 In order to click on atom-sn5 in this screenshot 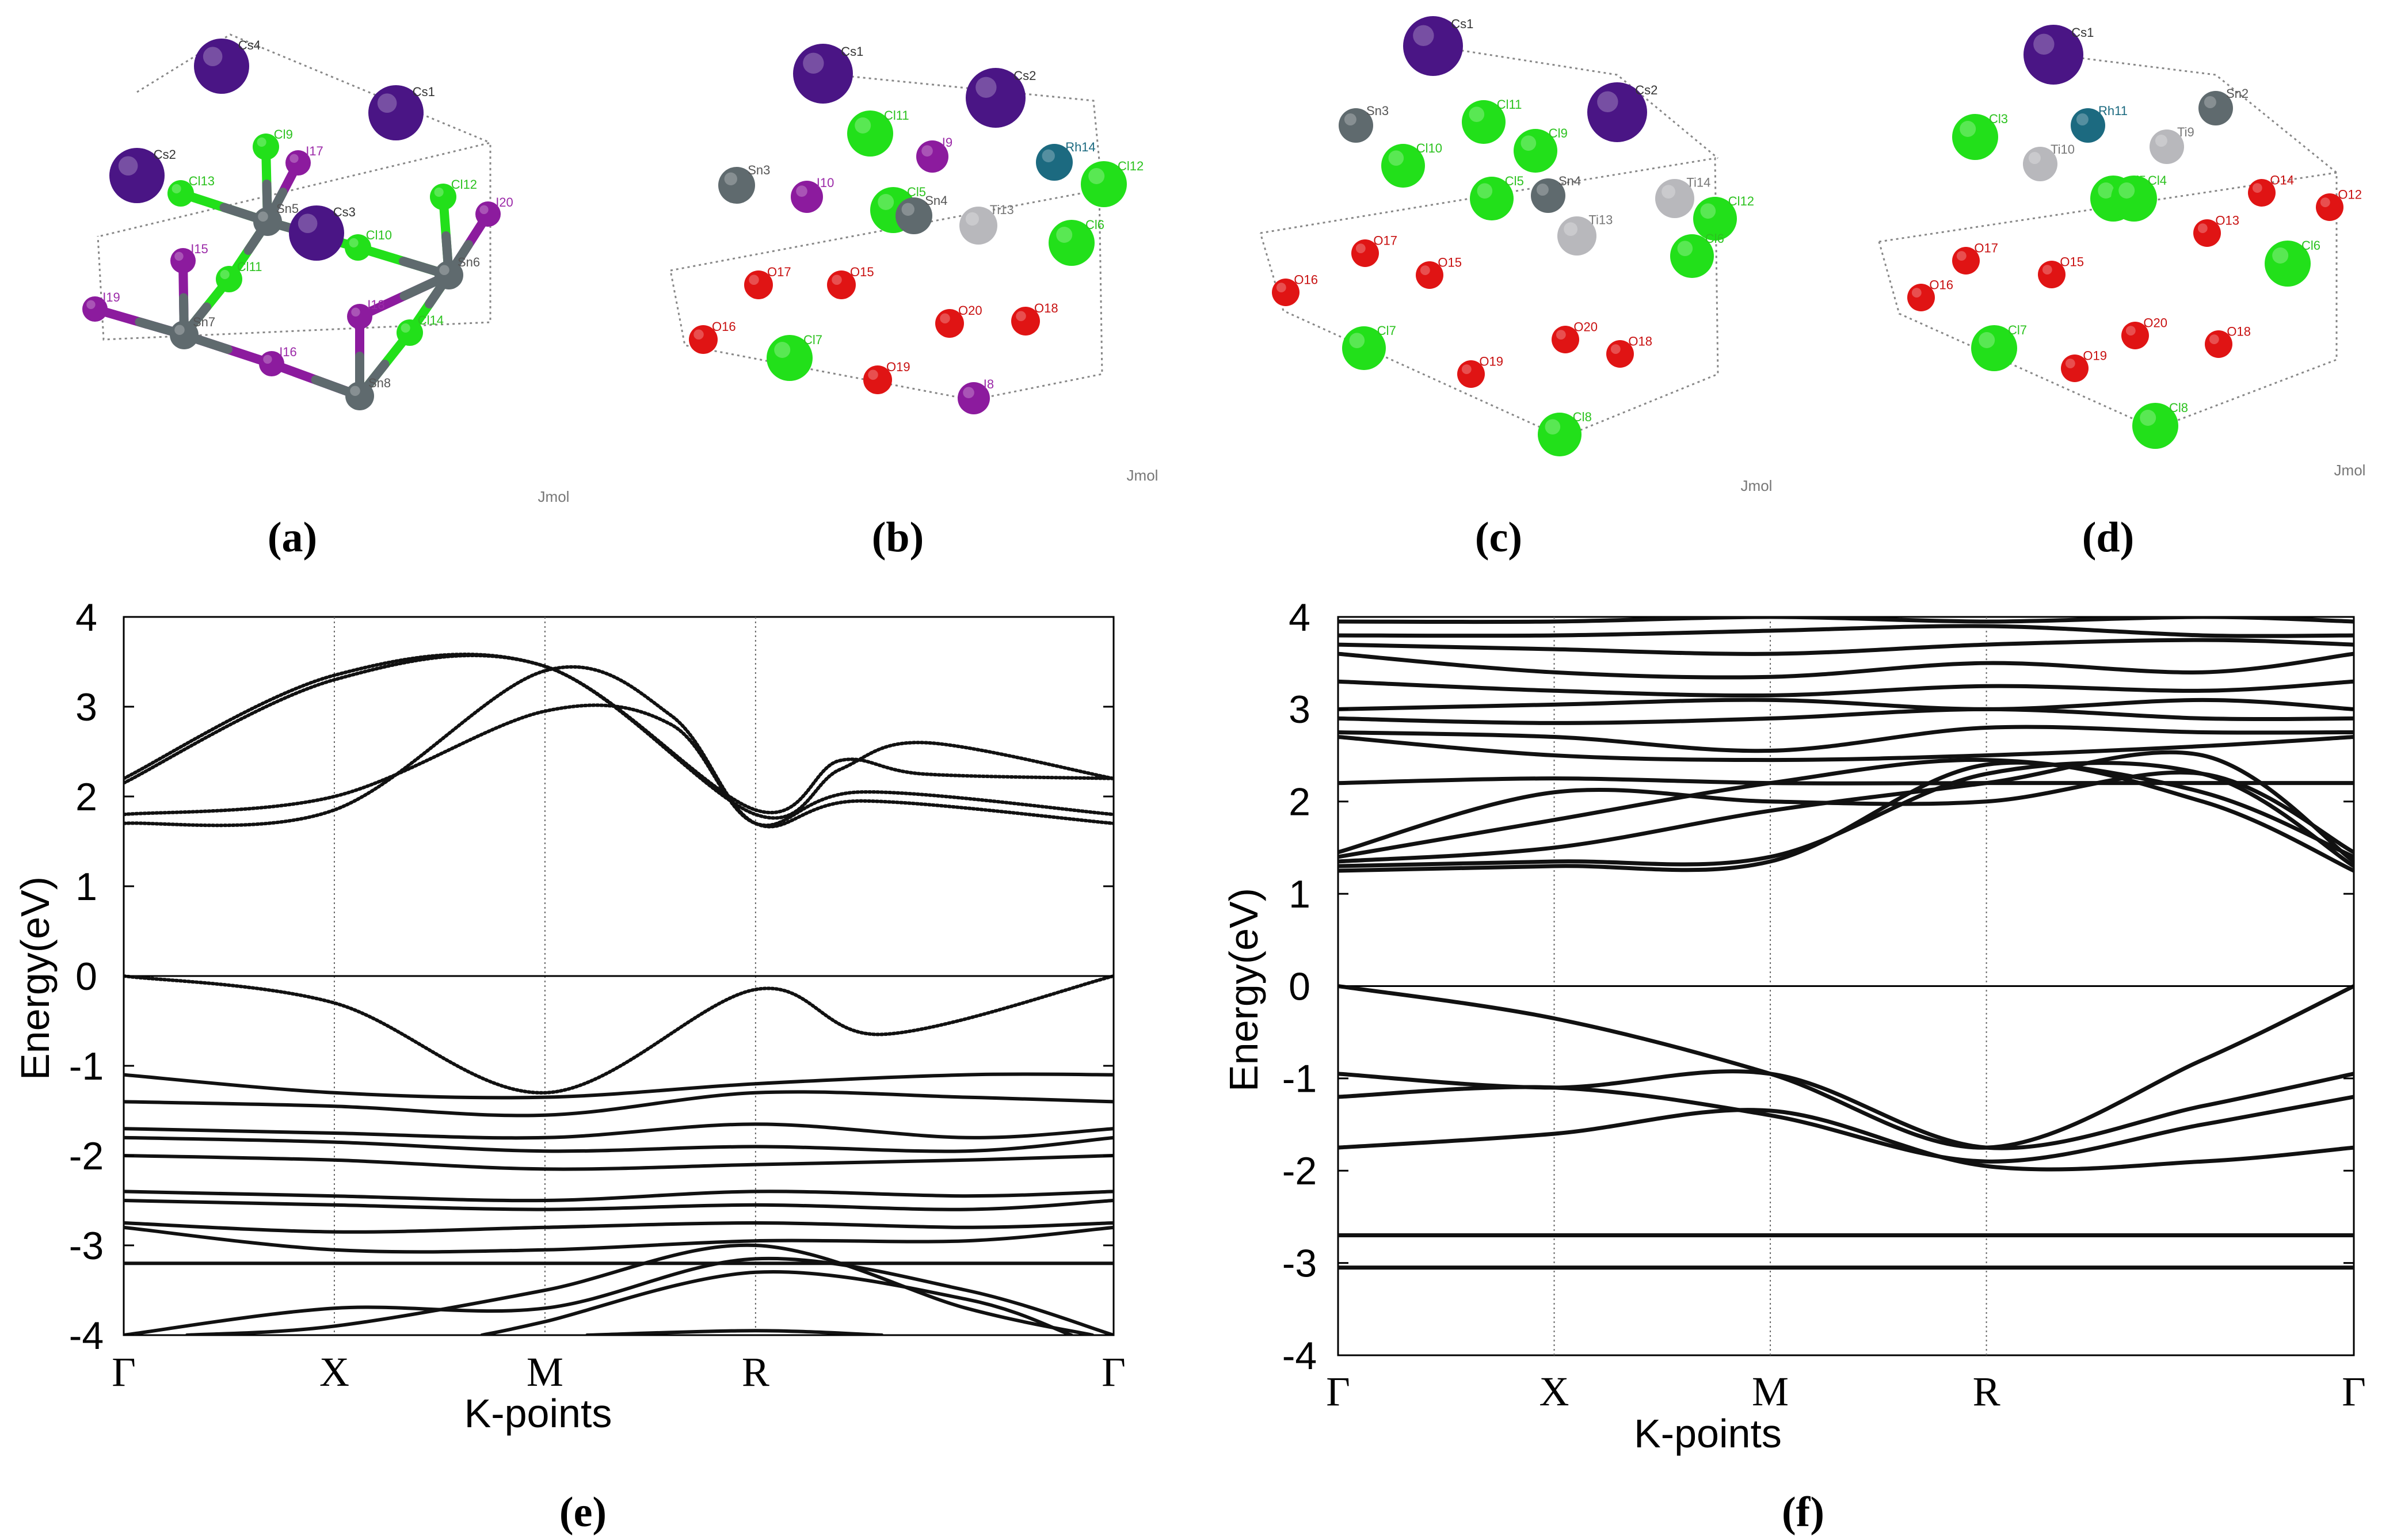, I will do `click(267, 221)`.